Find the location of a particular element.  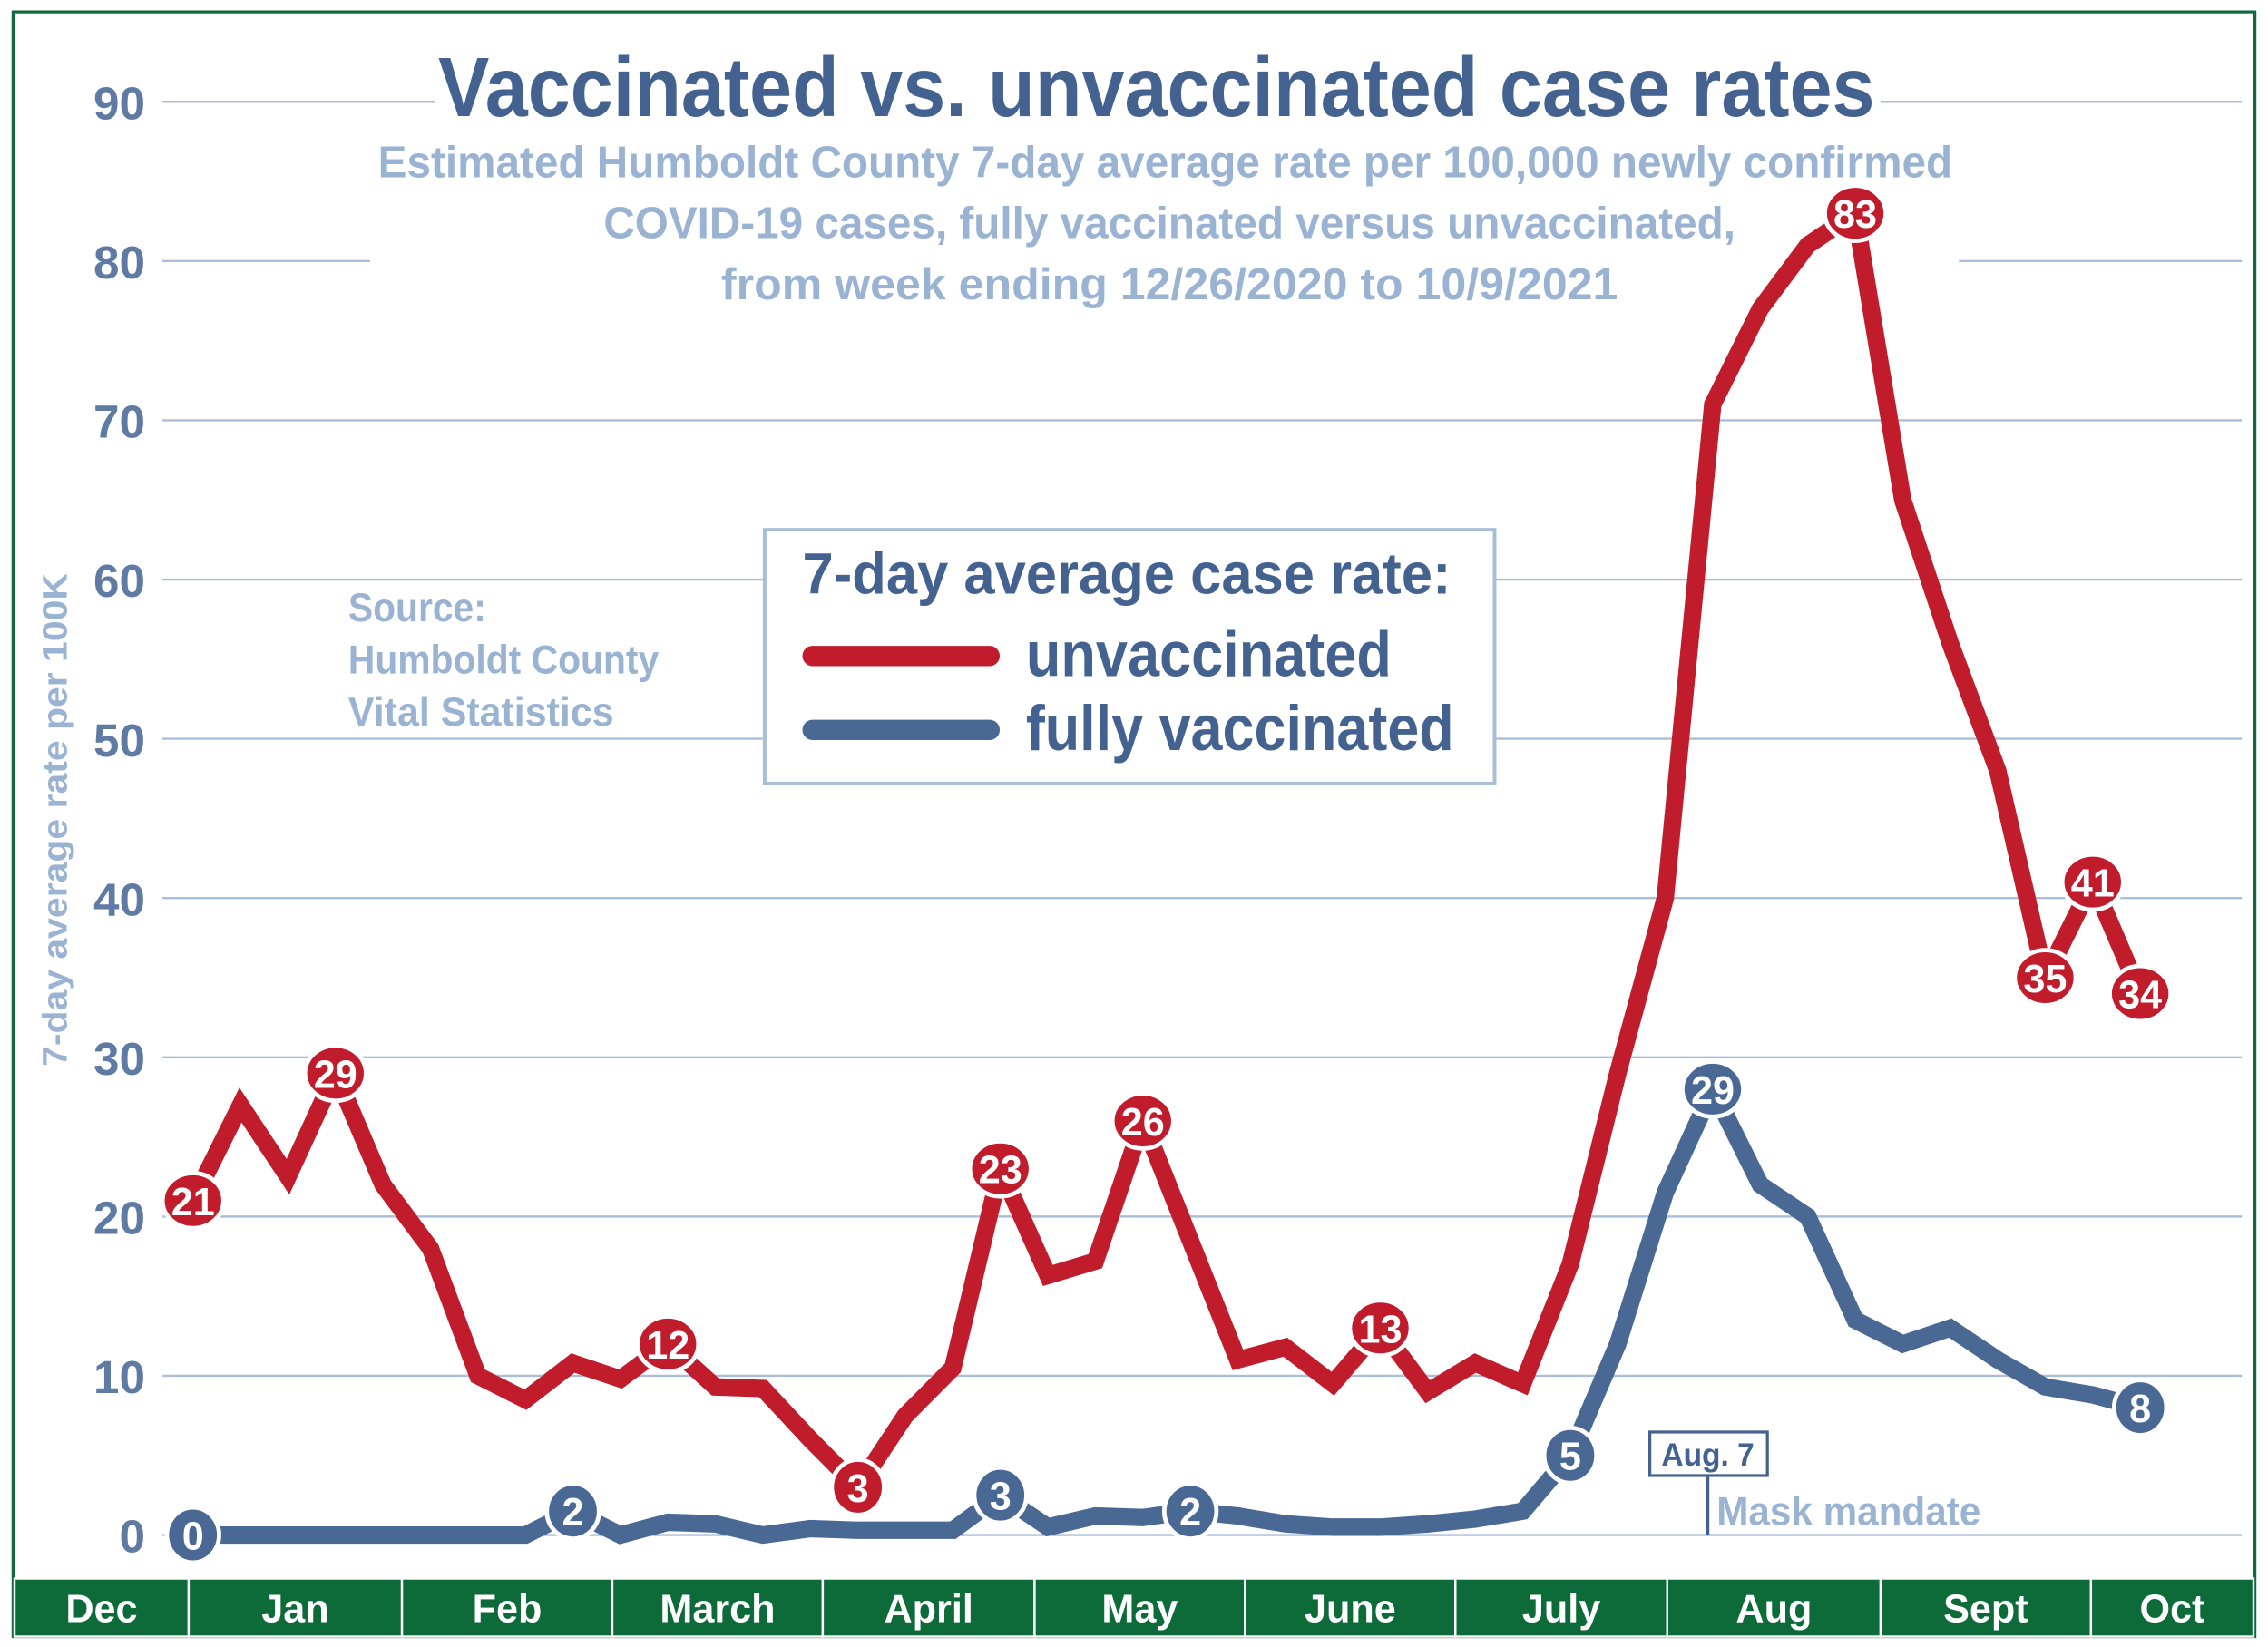

month-label: June is located at coordinates (1350, 1610).